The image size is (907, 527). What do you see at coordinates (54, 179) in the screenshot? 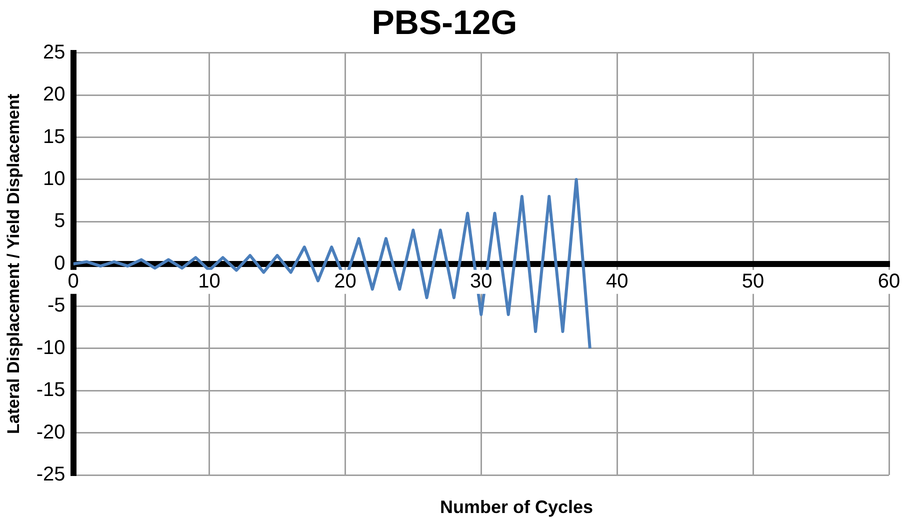
I see `y-tick-label: 10` at bounding box center [54, 179].